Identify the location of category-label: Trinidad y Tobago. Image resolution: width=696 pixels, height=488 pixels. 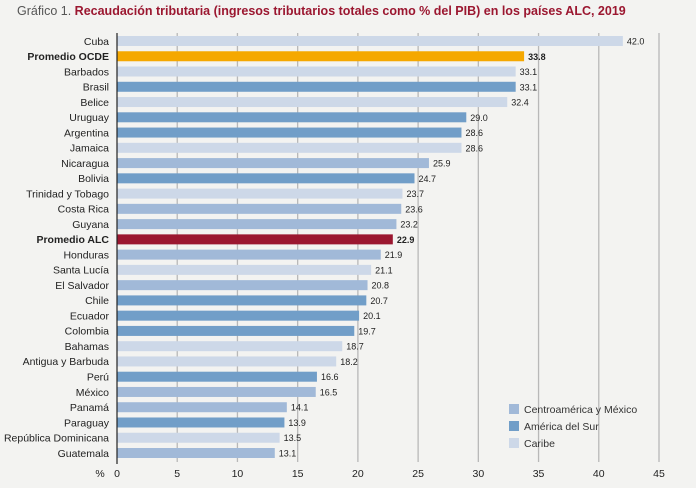
(67, 194).